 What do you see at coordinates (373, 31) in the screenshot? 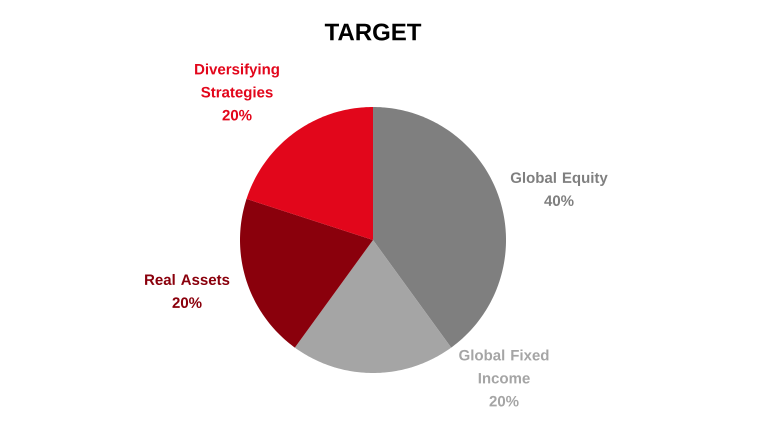
I see `chart-title: TARGET` at bounding box center [373, 31].